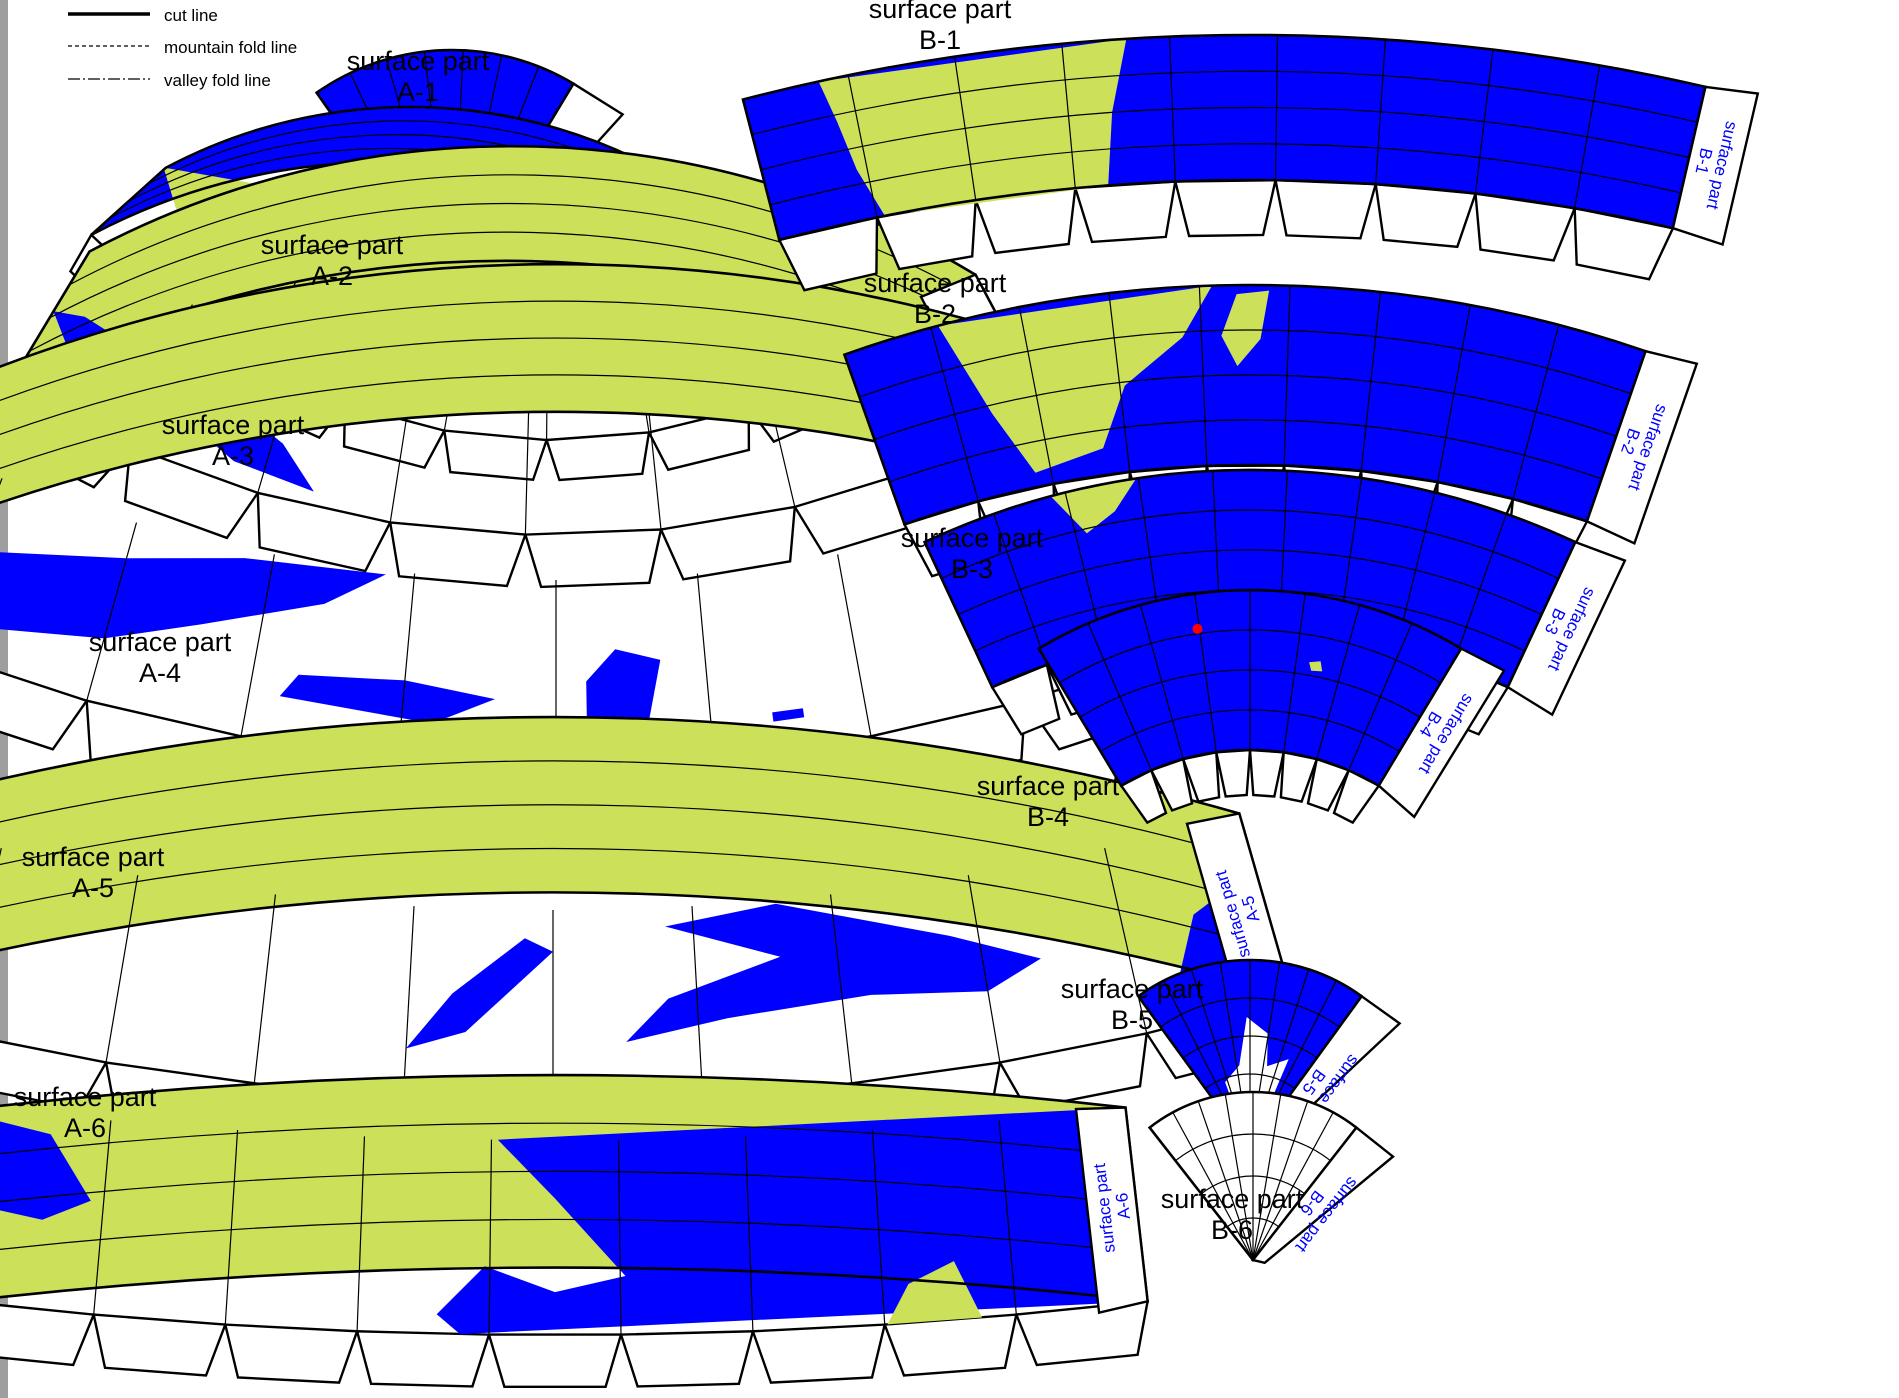  What do you see at coordinates (1271, 1177) in the screenshot?
I see `gore-b-6: surface partB-6` at bounding box center [1271, 1177].